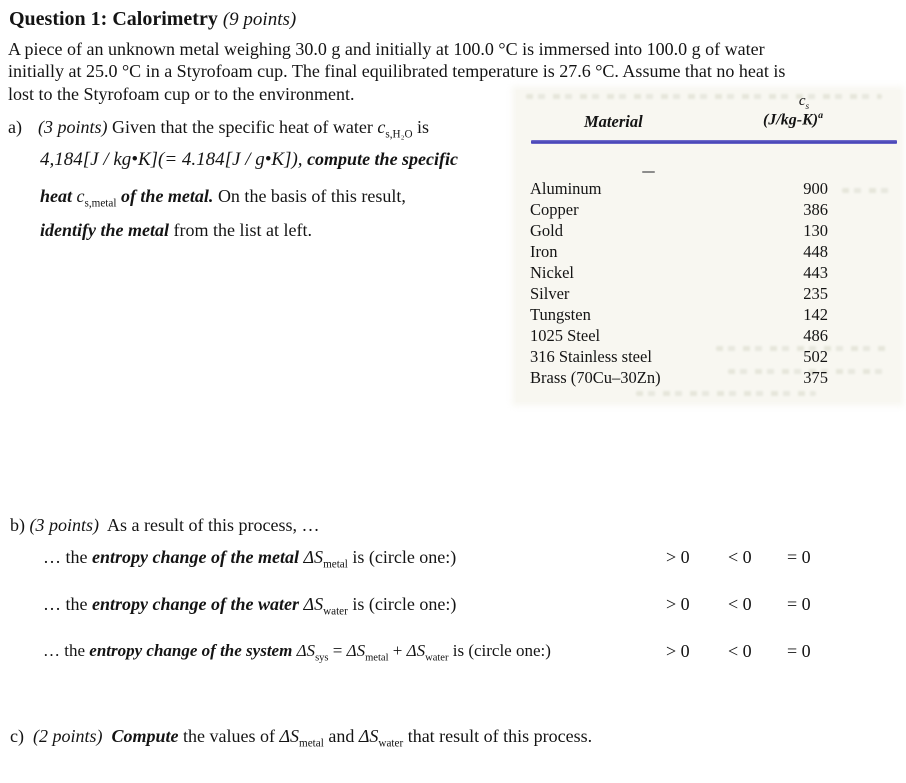 The height and width of the screenshot is (783, 906). I want to click on cs-subscript: s, so click(807, 107).